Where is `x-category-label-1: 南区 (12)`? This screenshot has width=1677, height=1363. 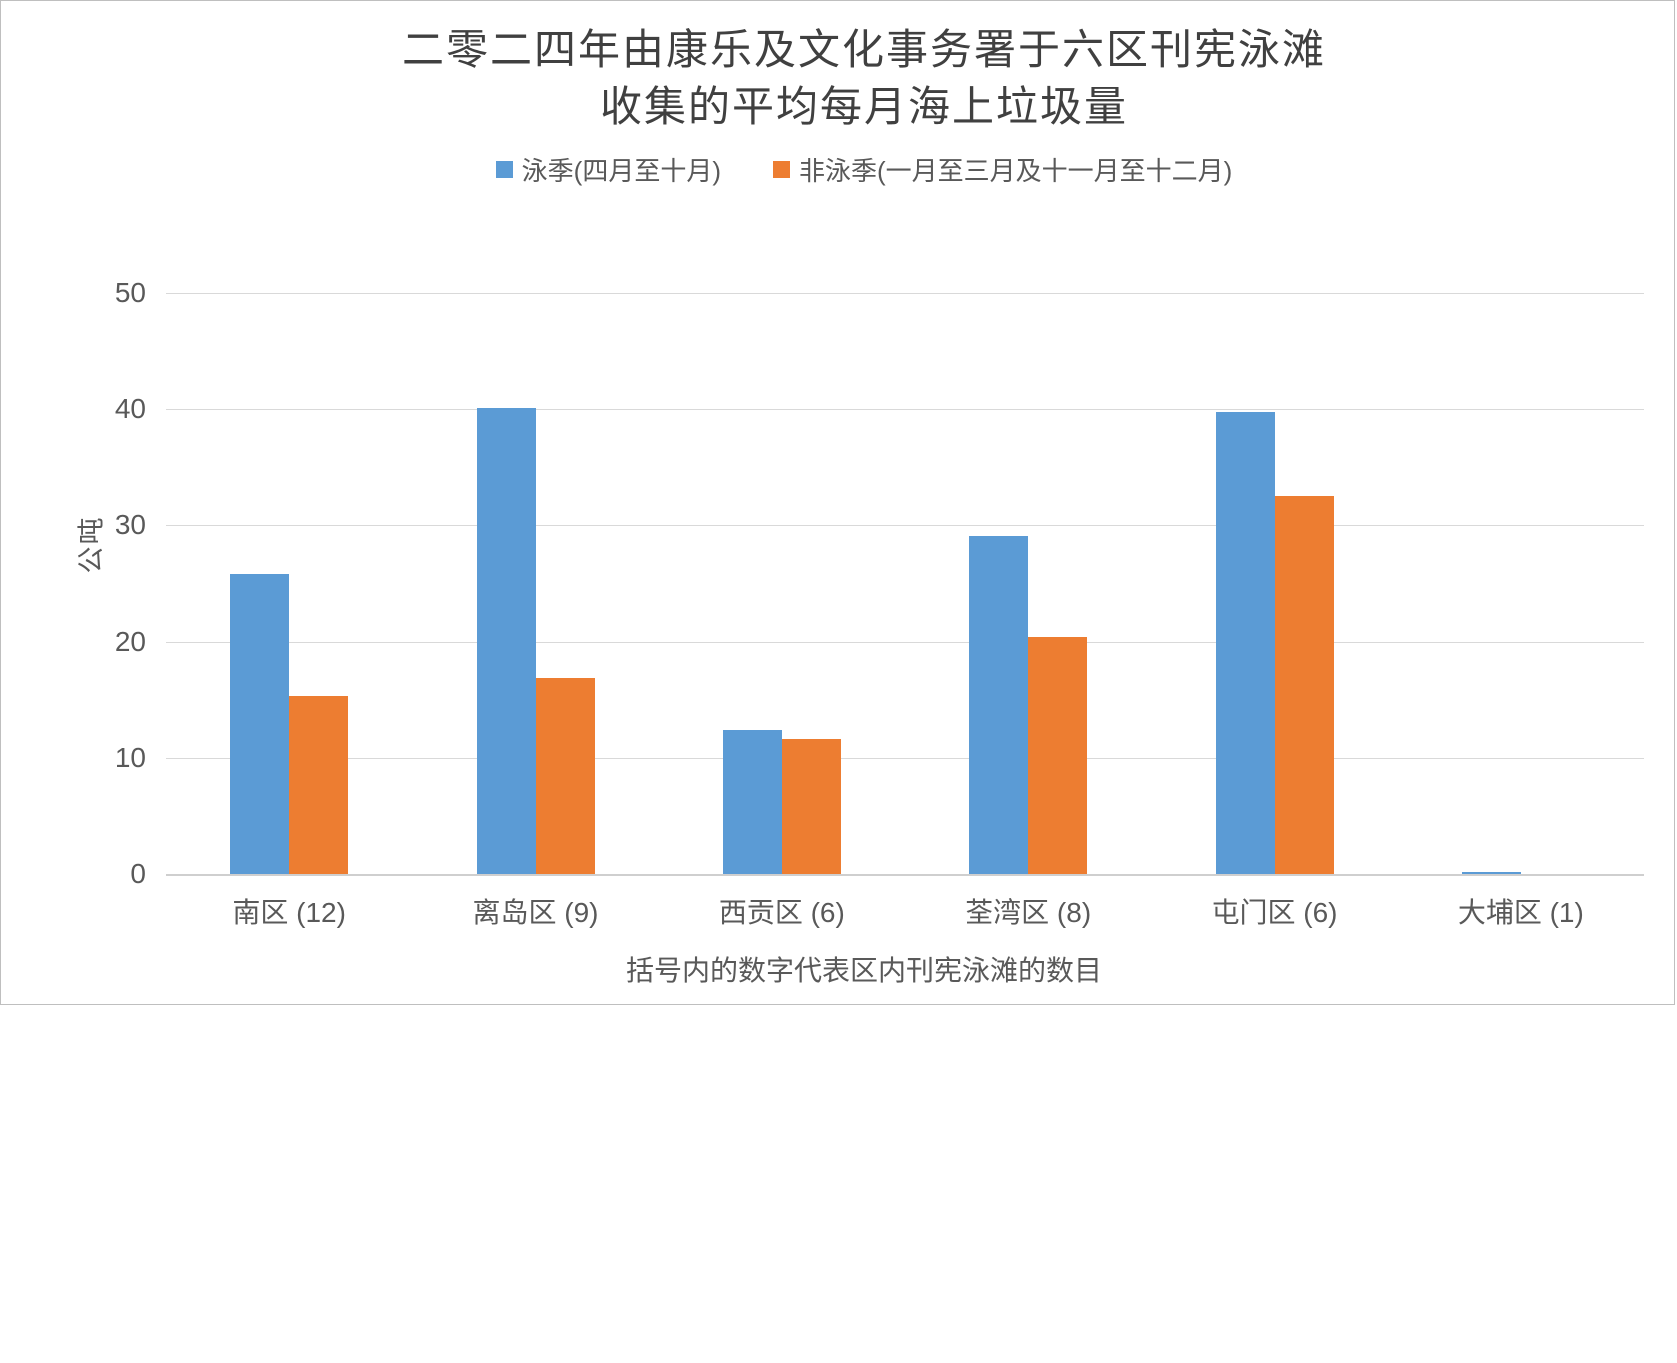 x-category-label-1: 南区 (12) is located at coordinates (289, 912).